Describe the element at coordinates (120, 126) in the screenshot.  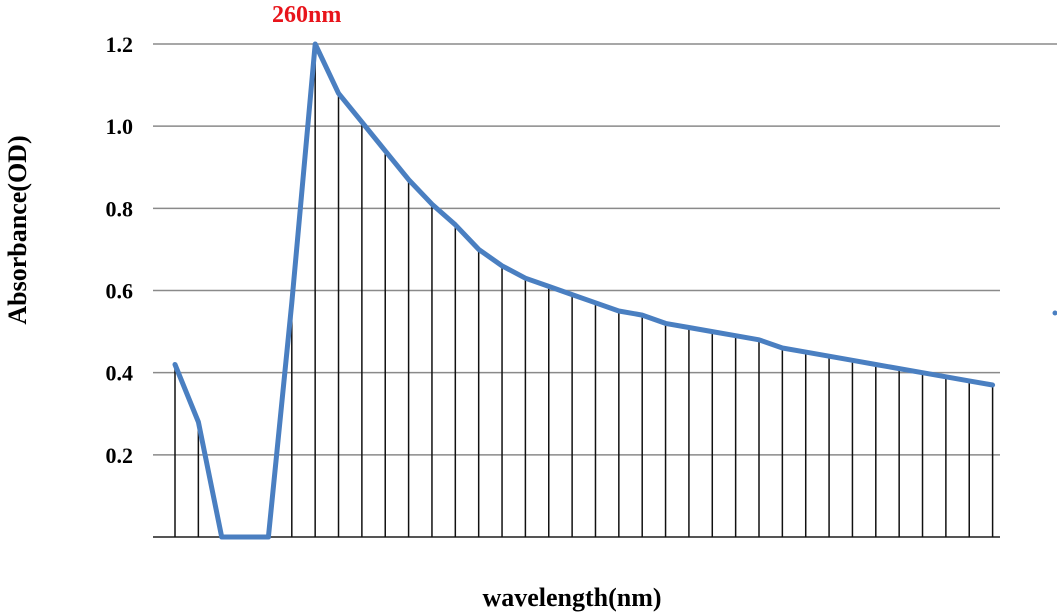
I see `y-tick-label: 1.0` at that location.